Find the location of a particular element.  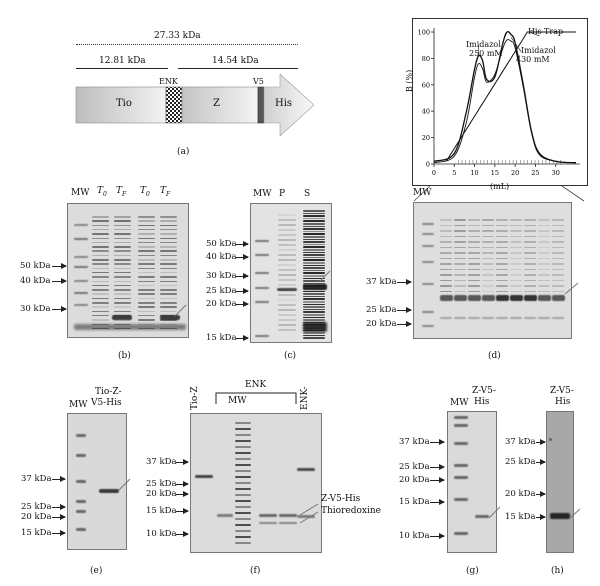

gel-b is located at coordinates (128, 270).